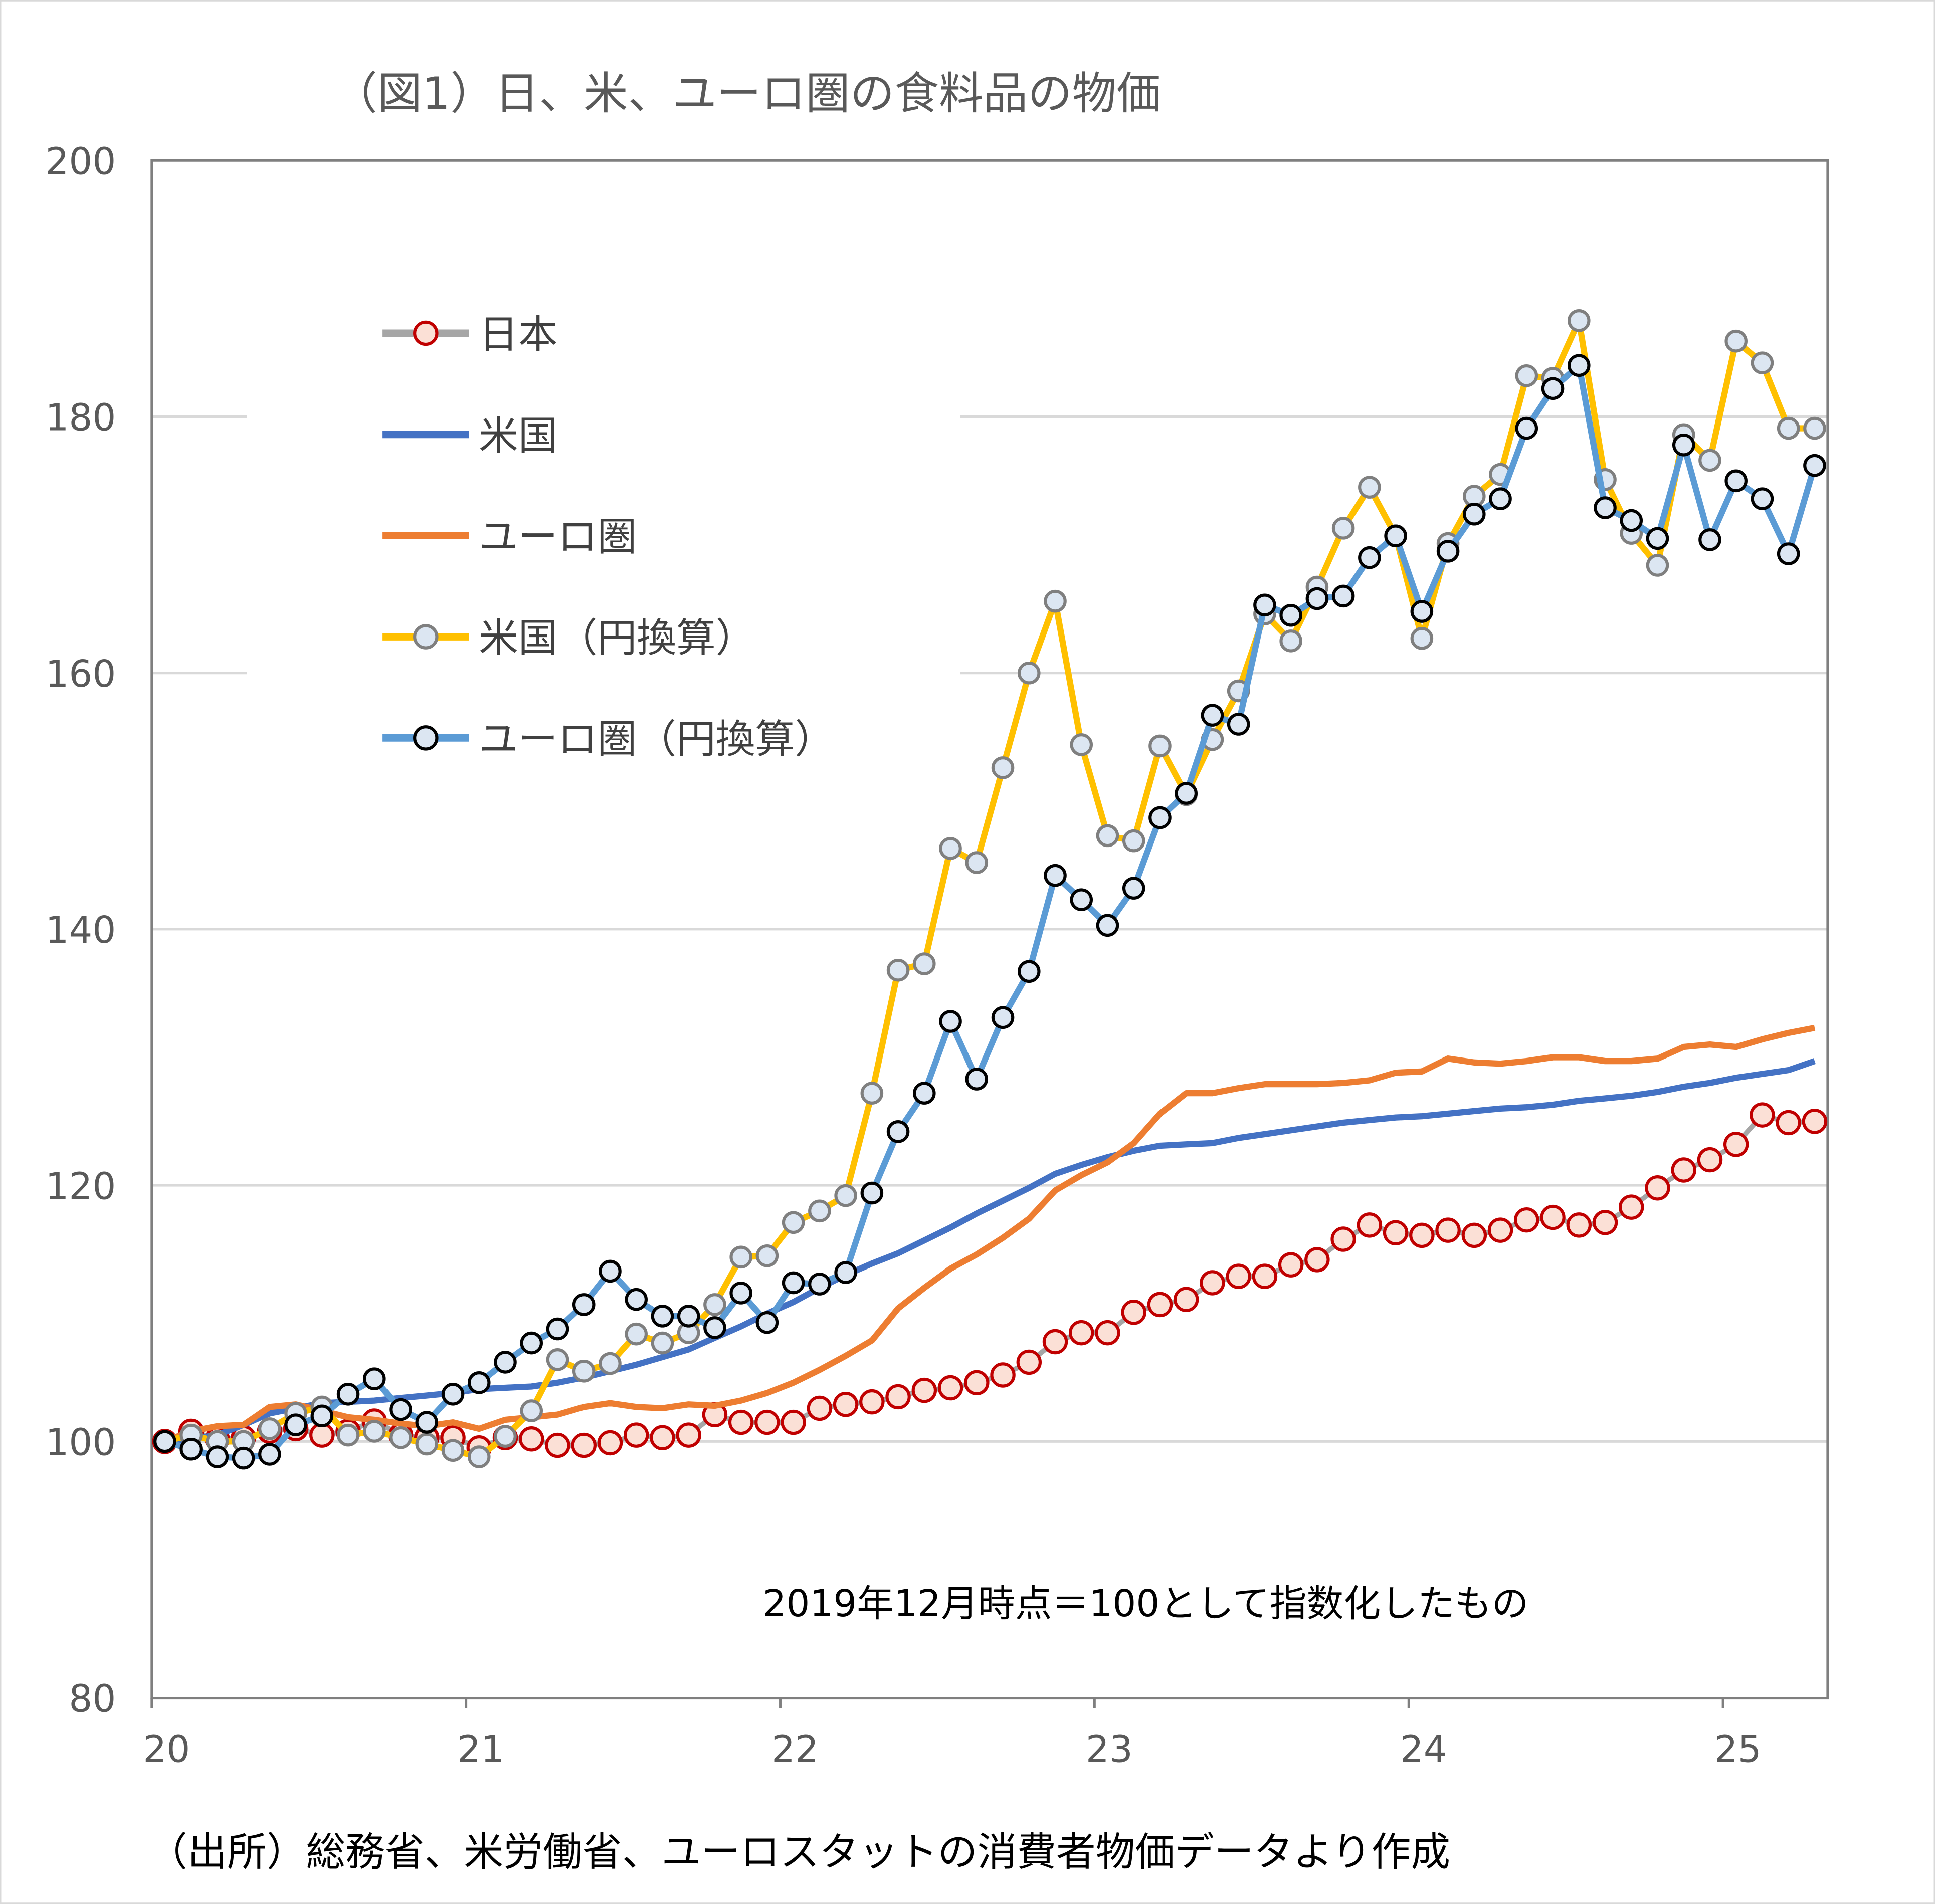  I want to click on source-note: （出所）総務省、米労働省、ユーロスタットの消費者物価データより作成, so click(799, 1852).